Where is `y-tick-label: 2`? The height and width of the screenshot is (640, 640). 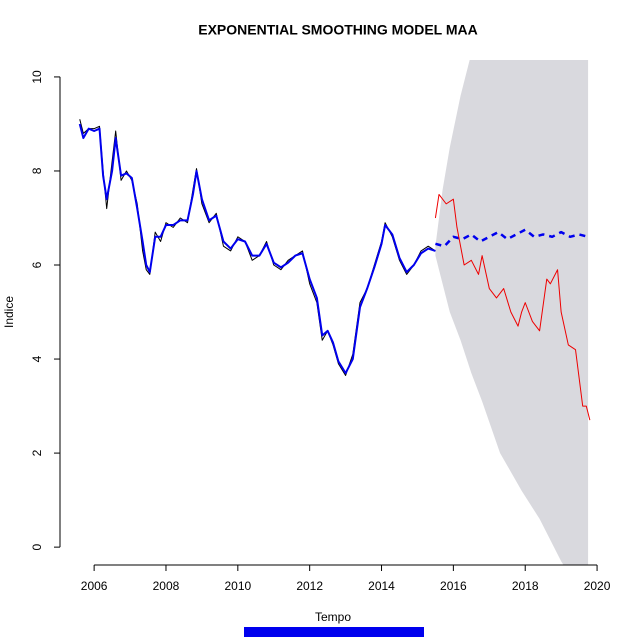 y-tick-label: 2 is located at coordinates (37, 452).